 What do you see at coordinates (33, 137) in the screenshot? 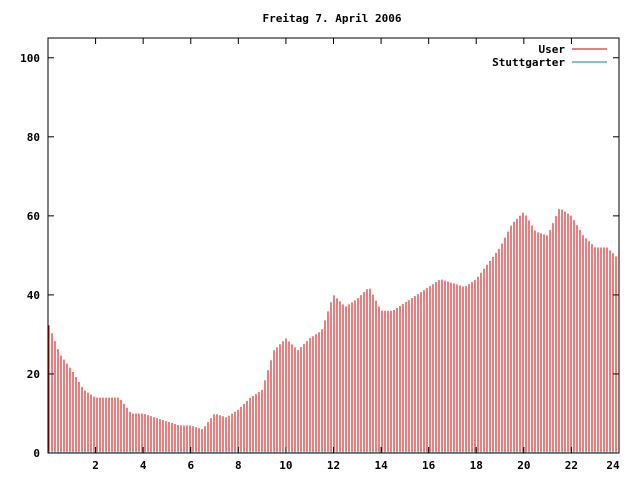
I see `y-tick-label: 80` at bounding box center [33, 137].